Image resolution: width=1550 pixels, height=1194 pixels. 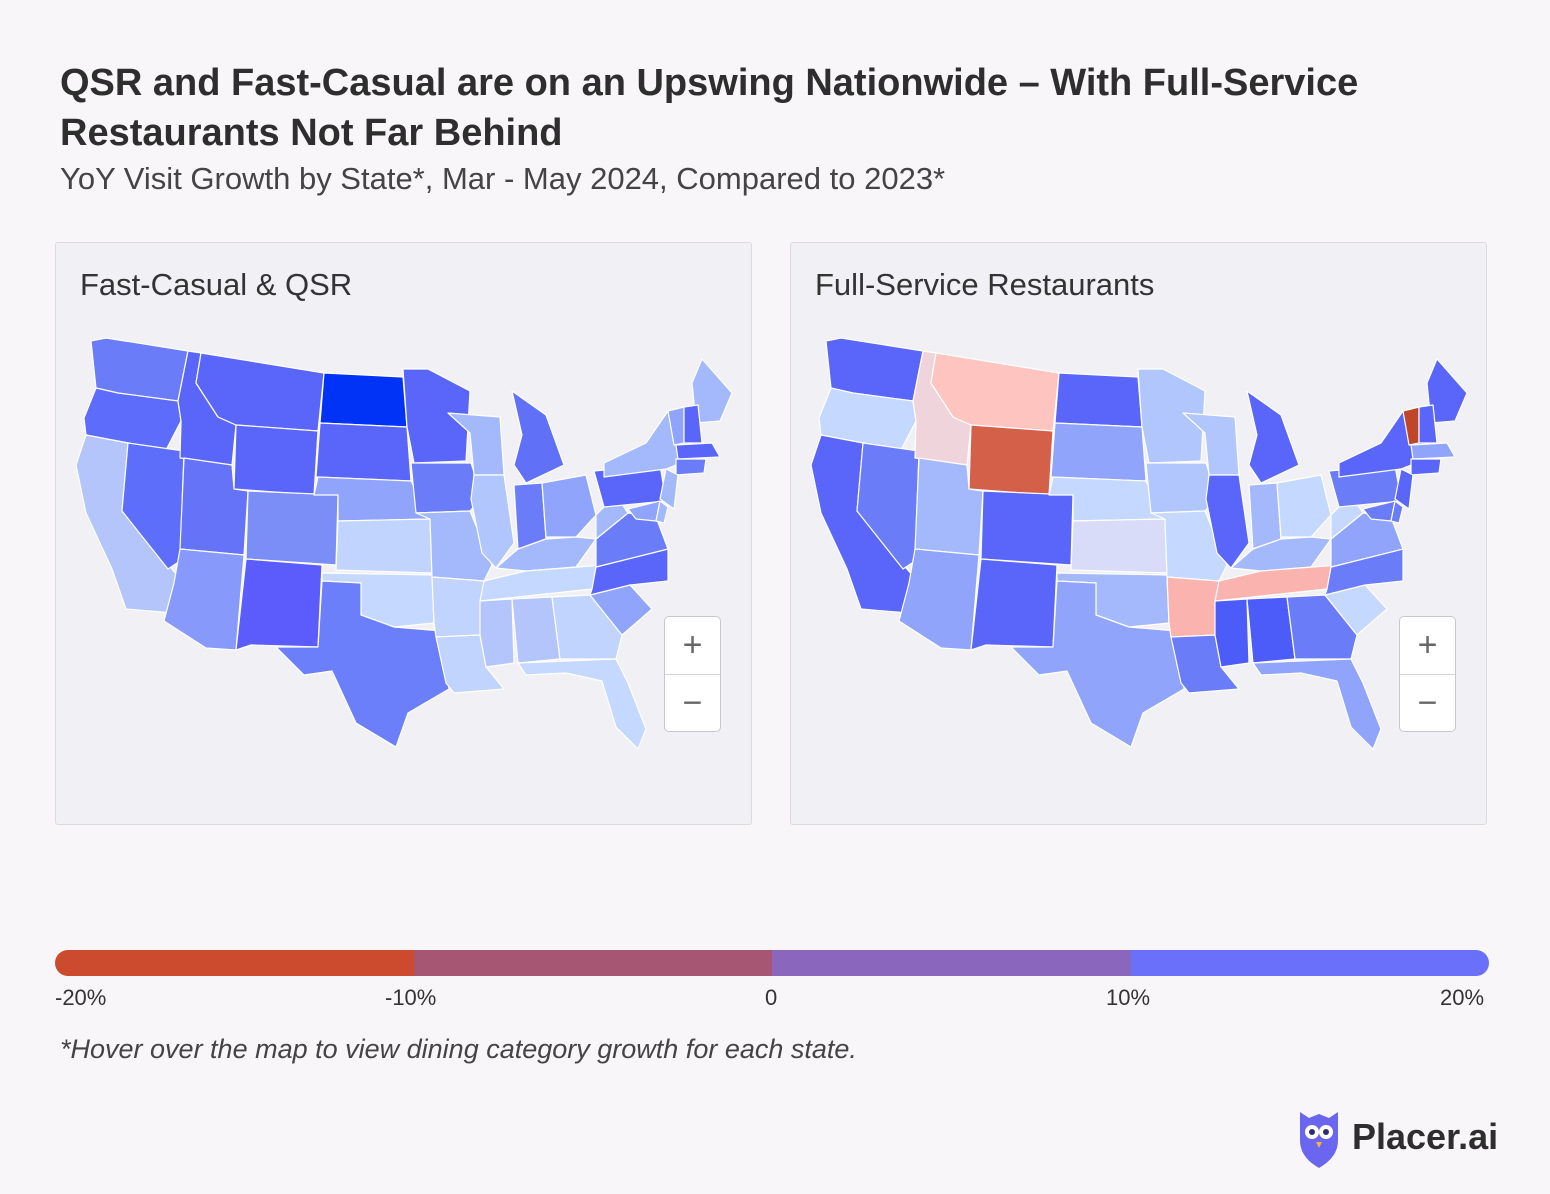 What do you see at coordinates (1462, 997) in the screenshot?
I see `legend-label: 20%` at bounding box center [1462, 997].